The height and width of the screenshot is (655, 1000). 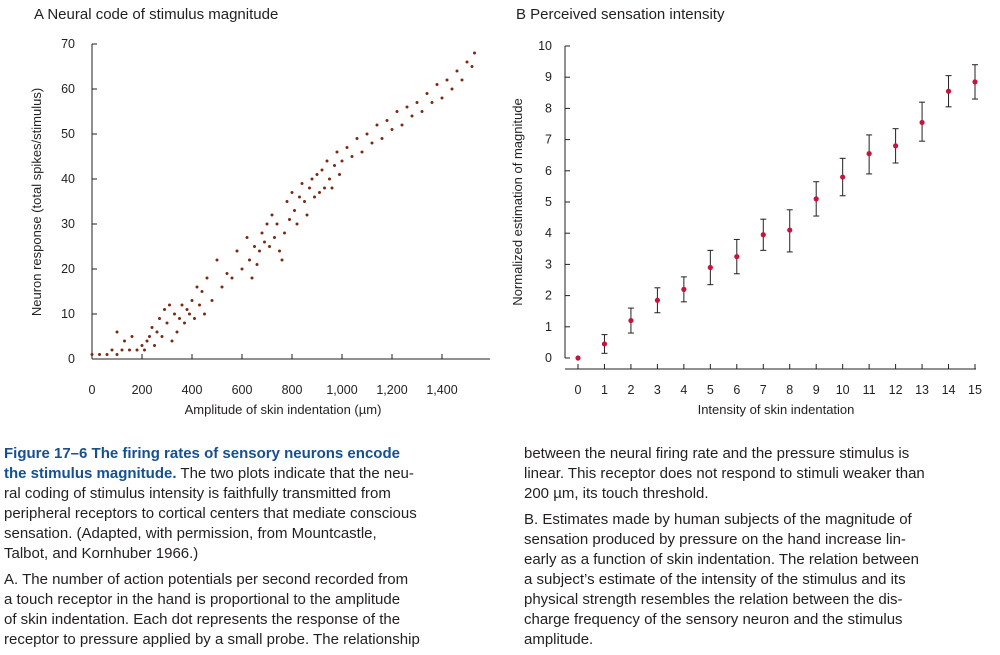 I want to click on panel-a-y-tick-label: 50, so click(x=68, y=134).